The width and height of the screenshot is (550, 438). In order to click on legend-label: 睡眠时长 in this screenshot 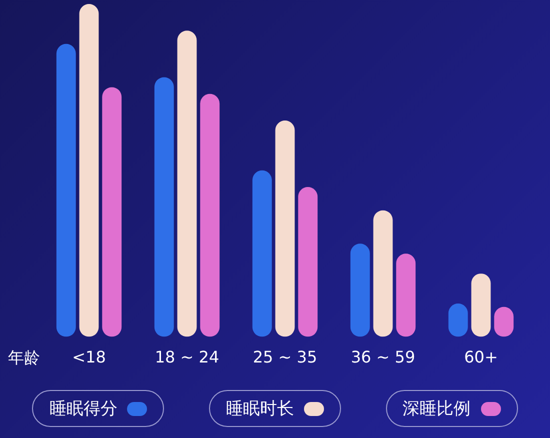, I will do `click(260, 409)`.